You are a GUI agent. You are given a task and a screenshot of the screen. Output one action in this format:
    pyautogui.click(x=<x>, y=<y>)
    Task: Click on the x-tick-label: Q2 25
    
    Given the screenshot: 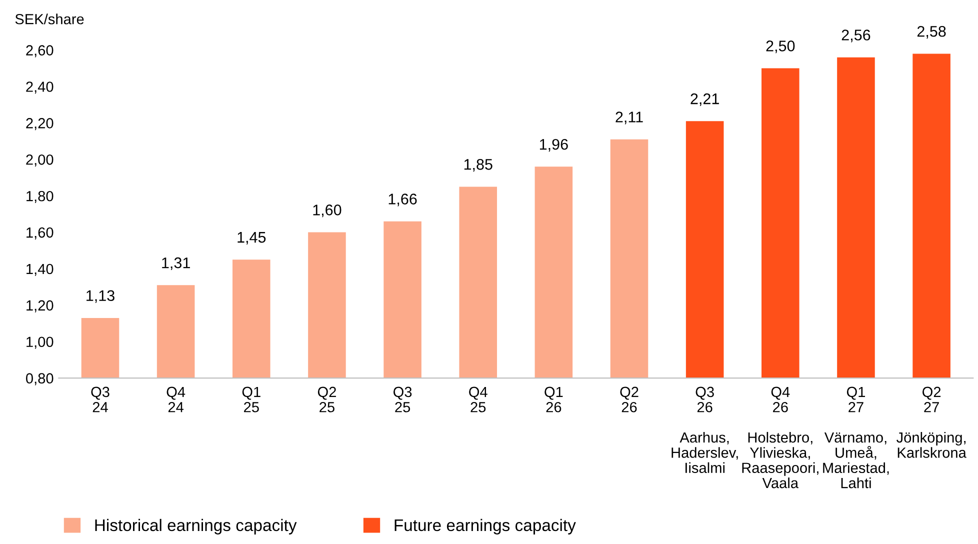 What is the action you would take?
    pyautogui.click(x=327, y=399)
    